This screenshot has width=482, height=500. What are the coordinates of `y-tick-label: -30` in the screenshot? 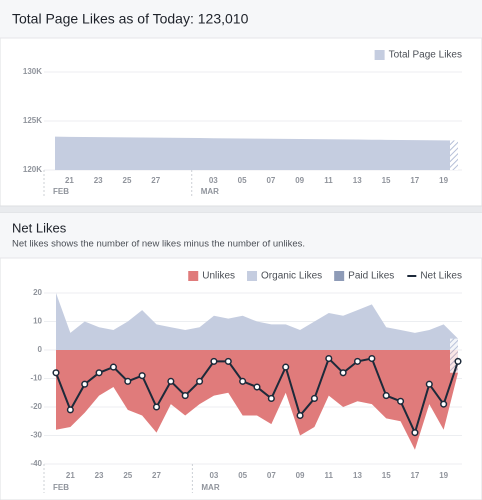 It's located at (36, 435).